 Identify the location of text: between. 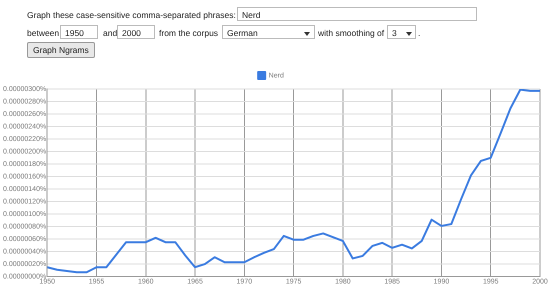
(43, 33).